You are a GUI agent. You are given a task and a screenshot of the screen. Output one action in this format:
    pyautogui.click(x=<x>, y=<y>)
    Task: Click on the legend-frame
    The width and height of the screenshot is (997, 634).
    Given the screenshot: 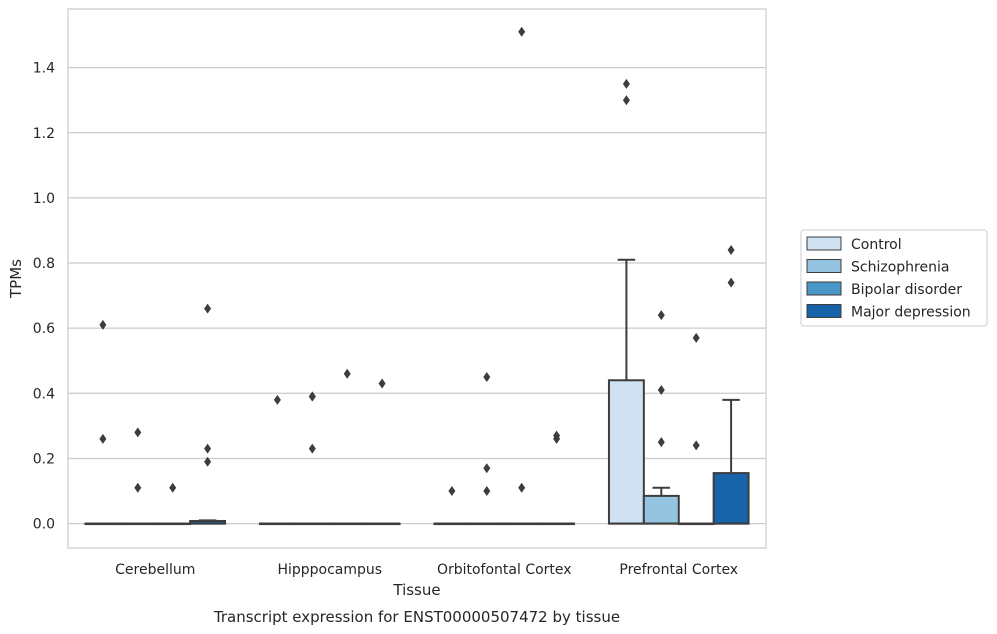 What is the action you would take?
    pyautogui.click(x=894, y=278)
    